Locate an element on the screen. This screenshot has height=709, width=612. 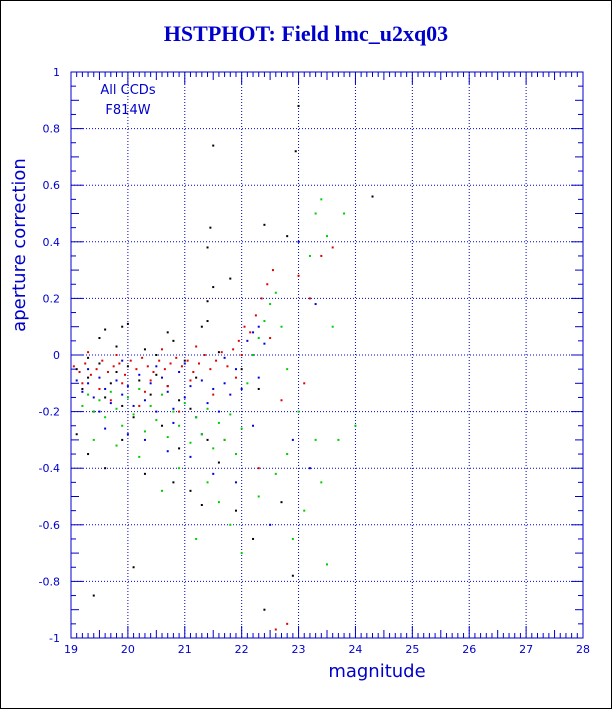
x-tick-label: 20 is located at coordinates (128, 649).